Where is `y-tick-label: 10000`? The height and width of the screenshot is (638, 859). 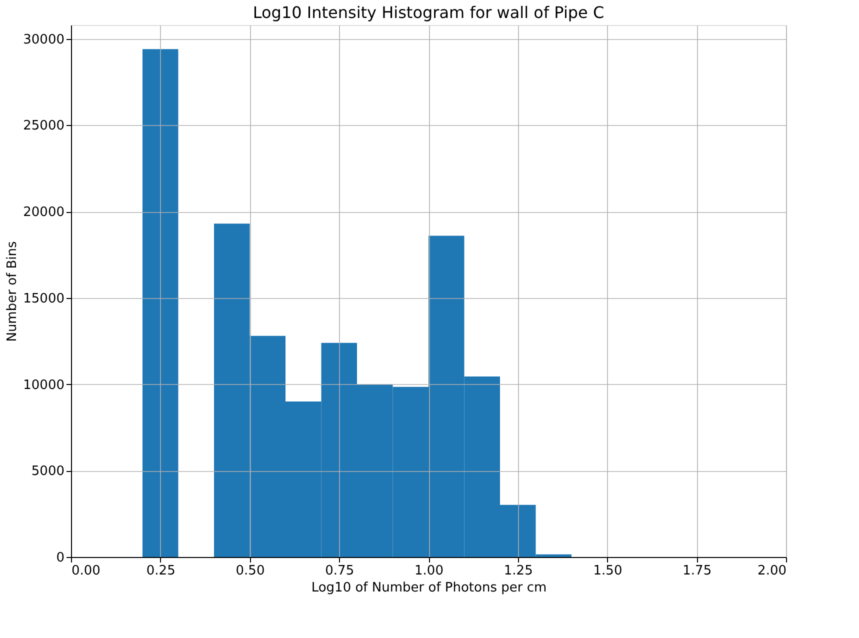
y-tick-label: 10000 is located at coordinates (43, 385).